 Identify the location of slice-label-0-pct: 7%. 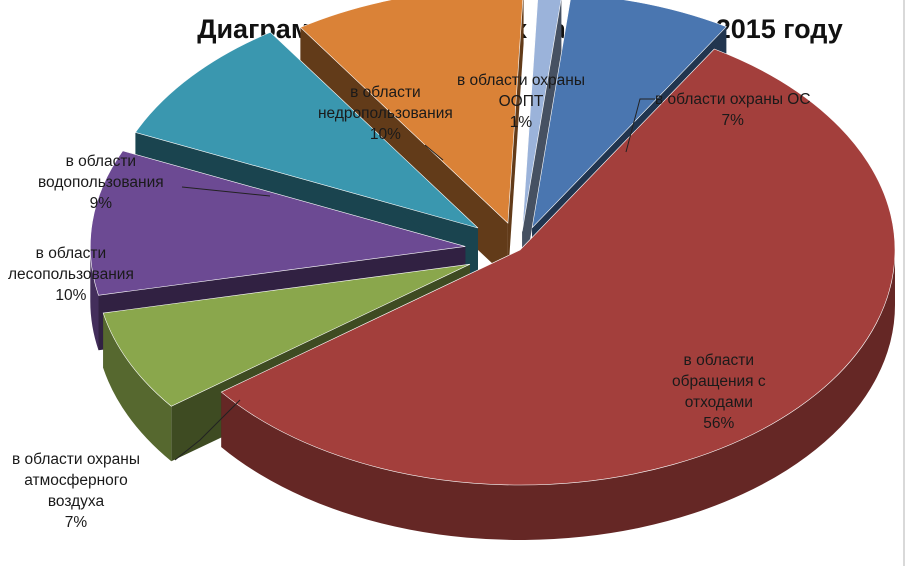
(732, 120).